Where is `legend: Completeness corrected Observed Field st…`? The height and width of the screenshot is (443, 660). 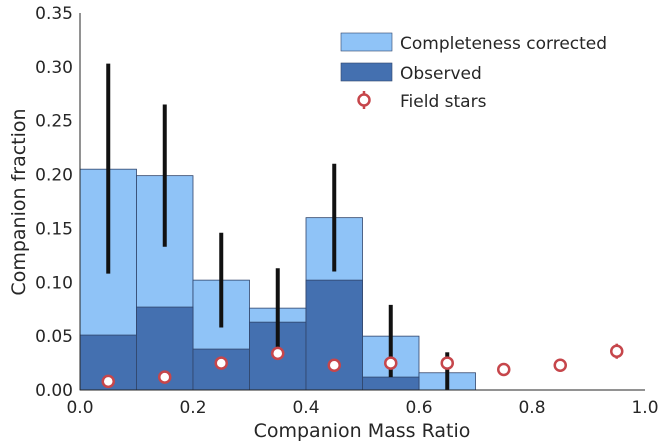 legend: Completeness corrected Observed Field st… is located at coordinates (473, 72).